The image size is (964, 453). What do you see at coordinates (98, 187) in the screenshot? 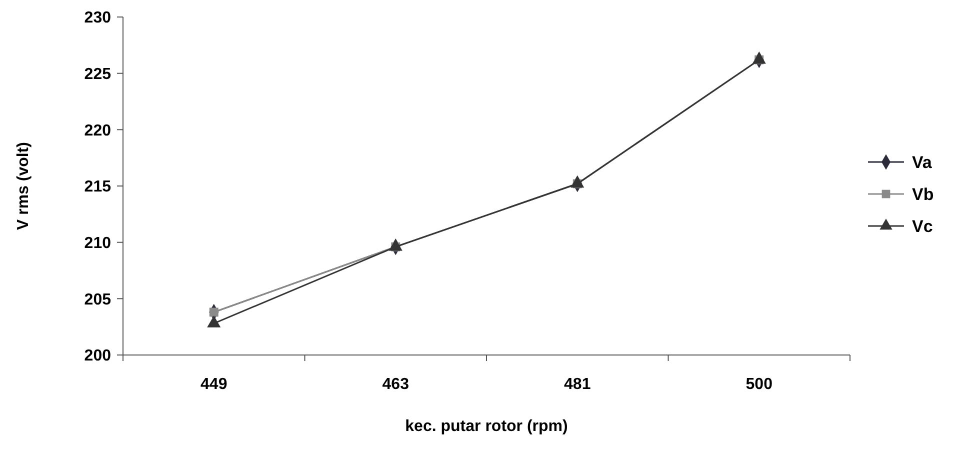
I see `y-tick-label: 215` at bounding box center [98, 187].